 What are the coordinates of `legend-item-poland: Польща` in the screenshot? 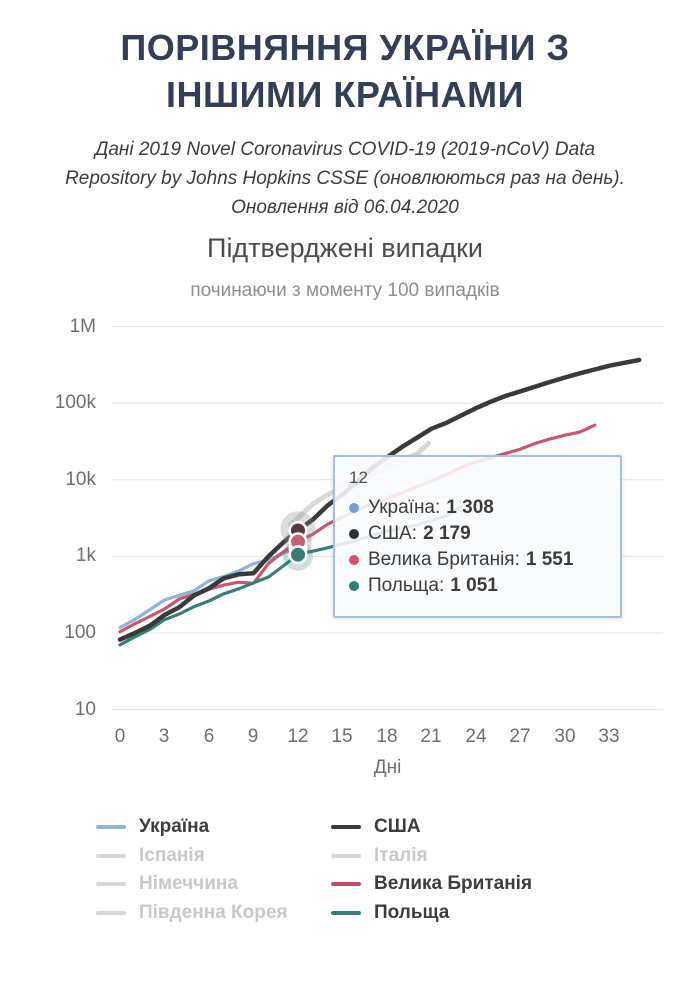 It's located at (431, 913).